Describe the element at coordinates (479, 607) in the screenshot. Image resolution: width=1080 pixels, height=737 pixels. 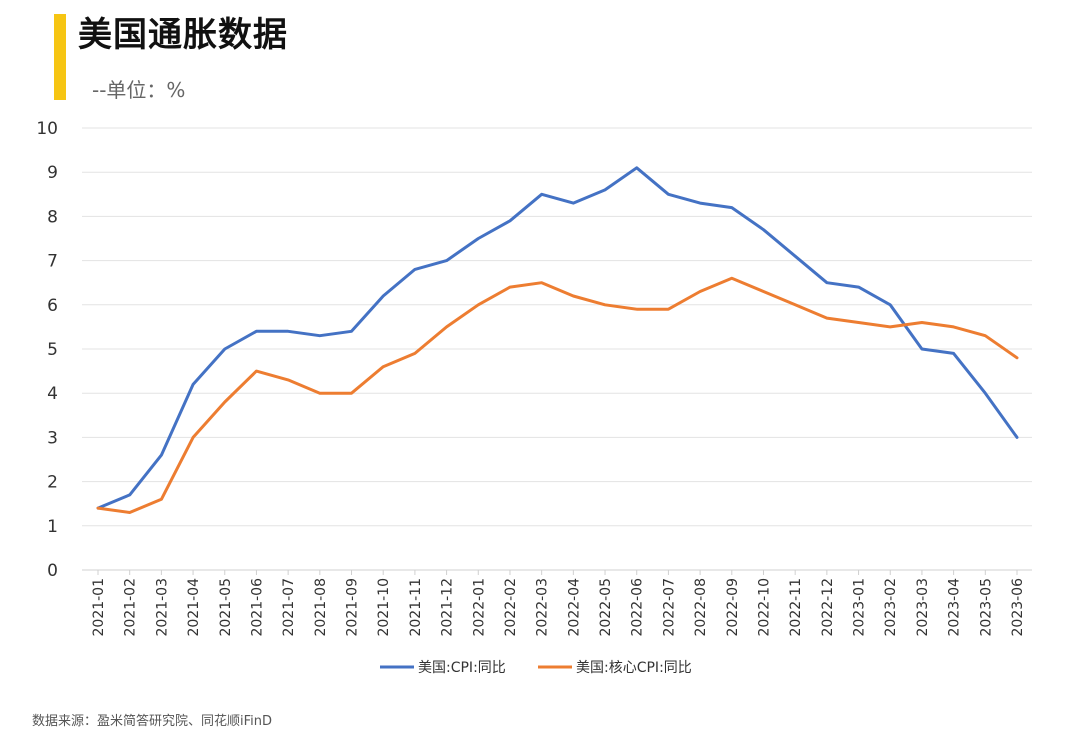
I see `x-tick-label: 2022-01` at that location.